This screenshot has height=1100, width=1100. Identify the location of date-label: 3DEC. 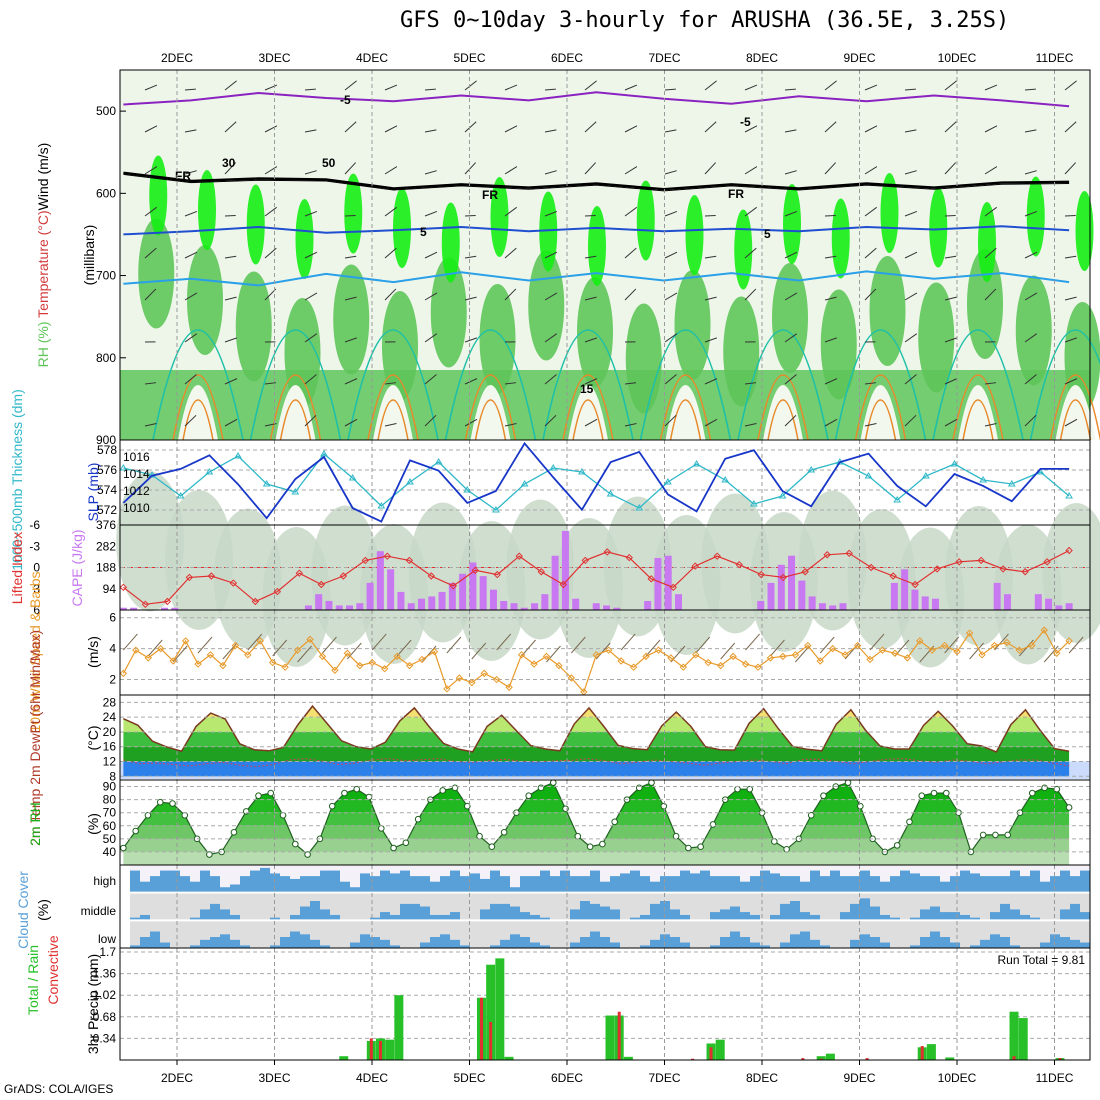
(274, 1078).